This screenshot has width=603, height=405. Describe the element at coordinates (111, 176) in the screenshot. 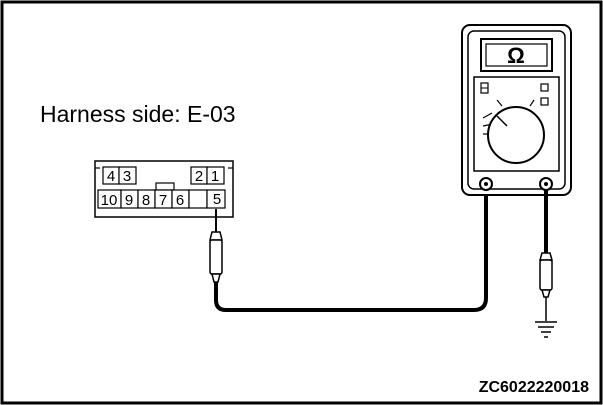

I see `pin-4-label: 4` at that location.